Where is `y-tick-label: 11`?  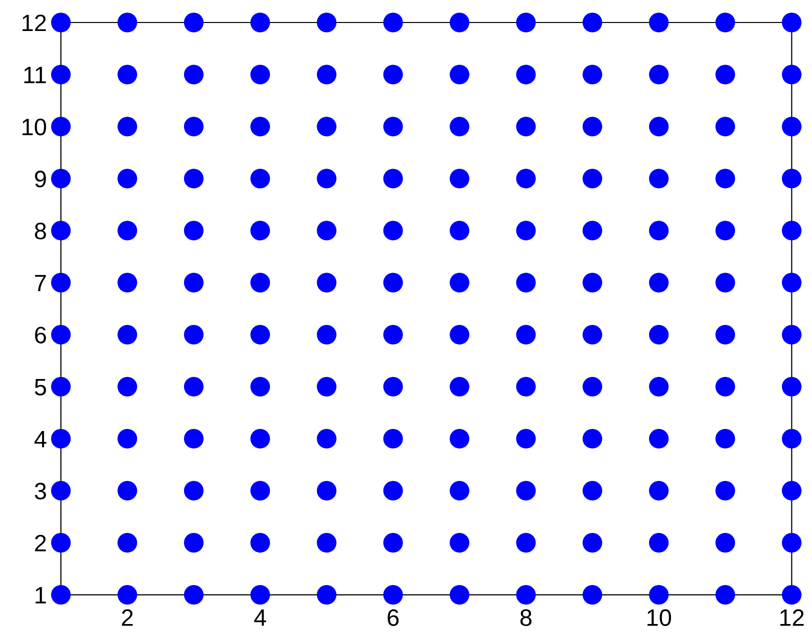 y-tick-label: 11 is located at coordinates (35, 75).